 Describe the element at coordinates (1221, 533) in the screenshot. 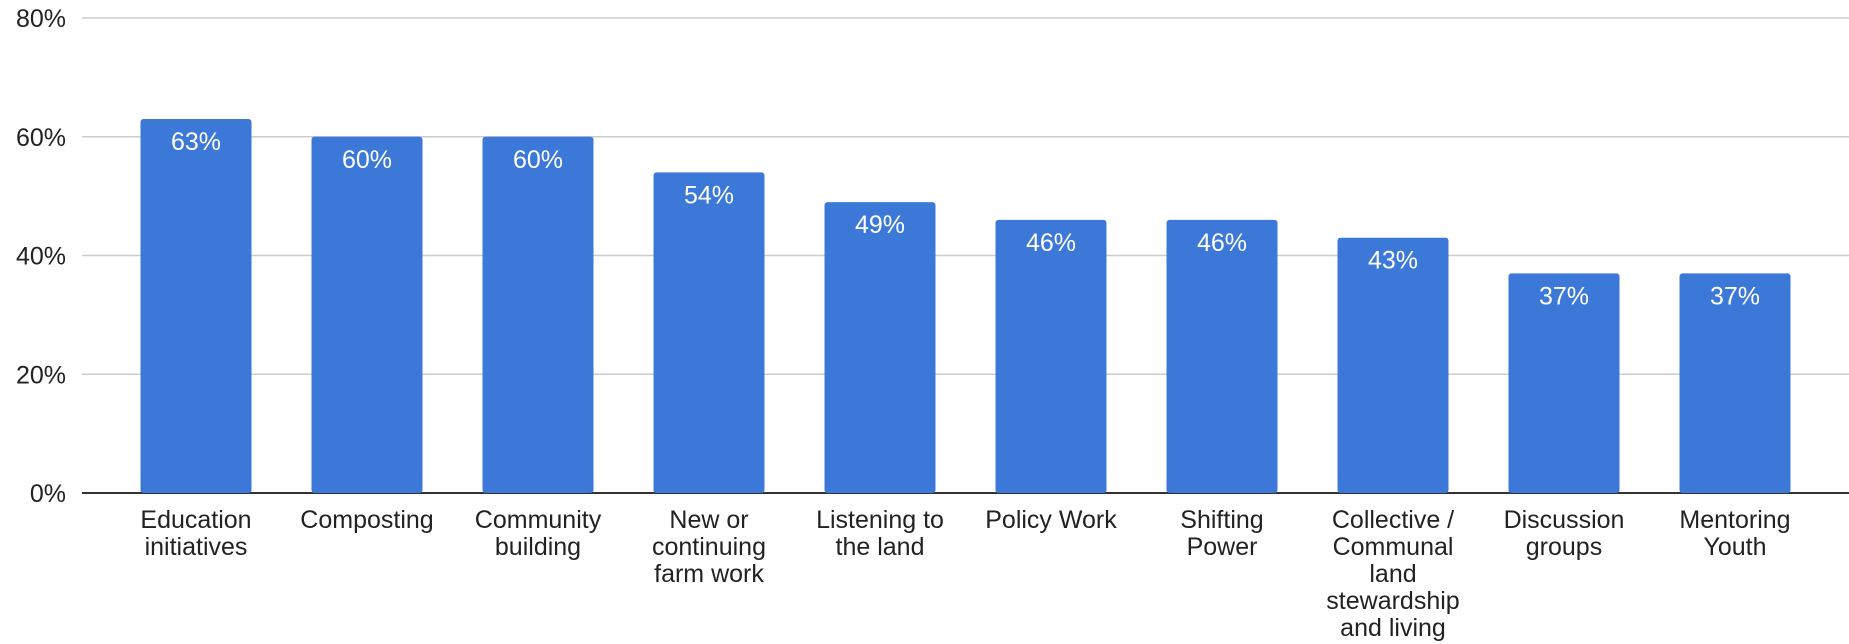

I see `x-tick-label: Shifting Power` at that location.